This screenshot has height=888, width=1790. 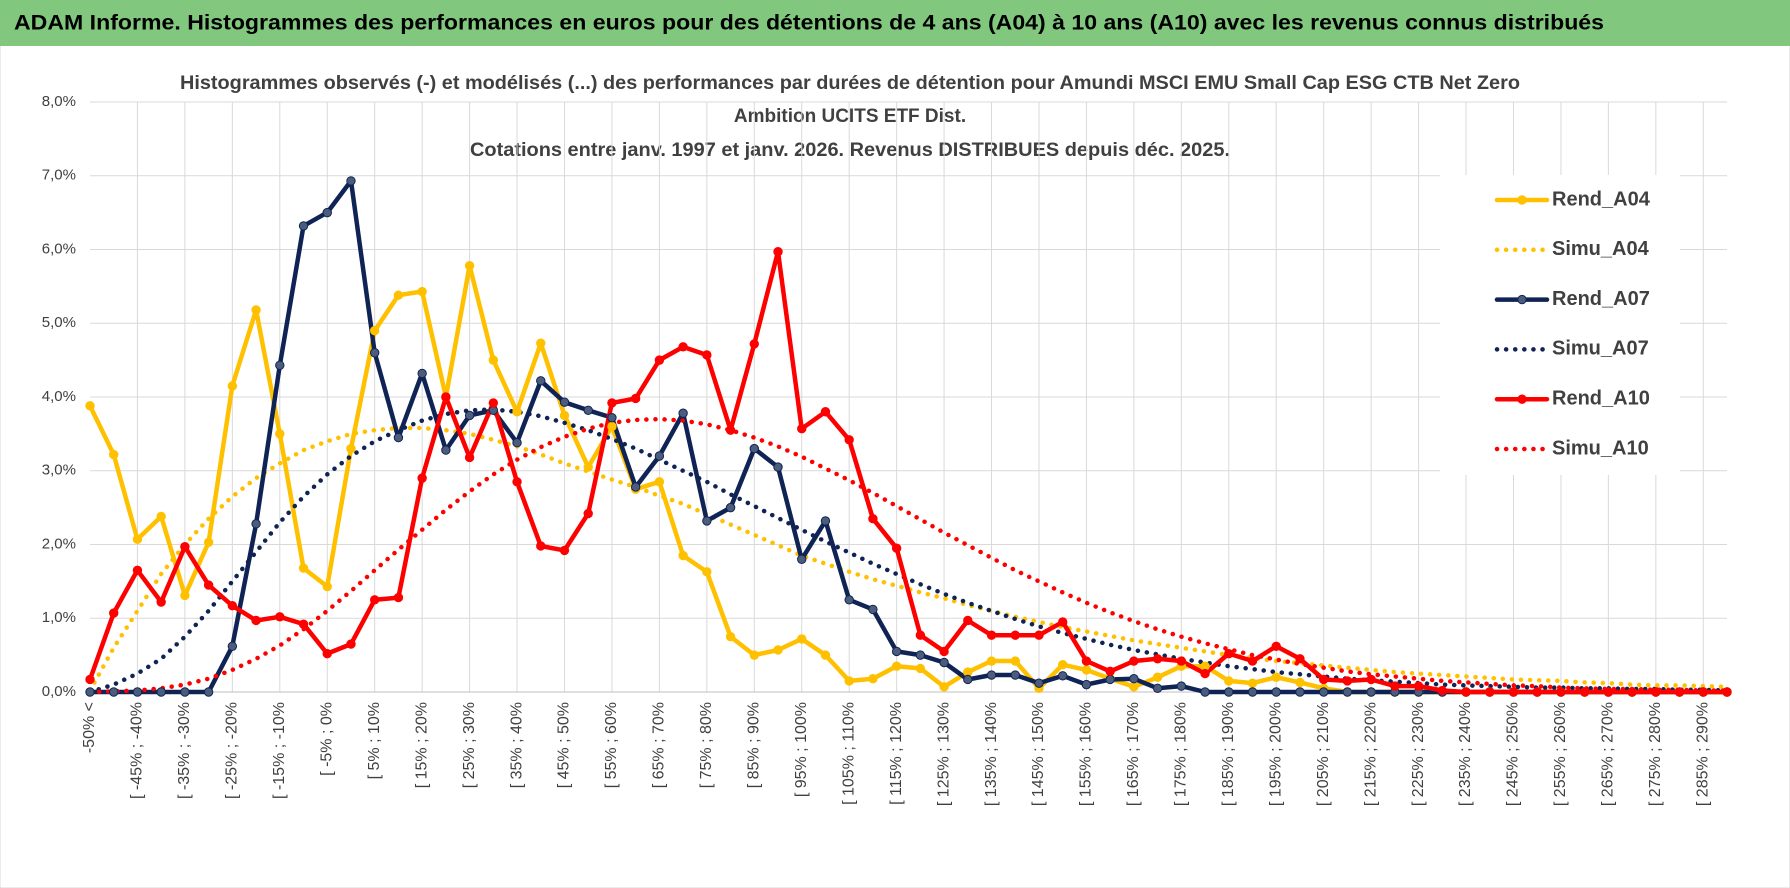 I want to click on legend-box, so click(x=1560, y=325).